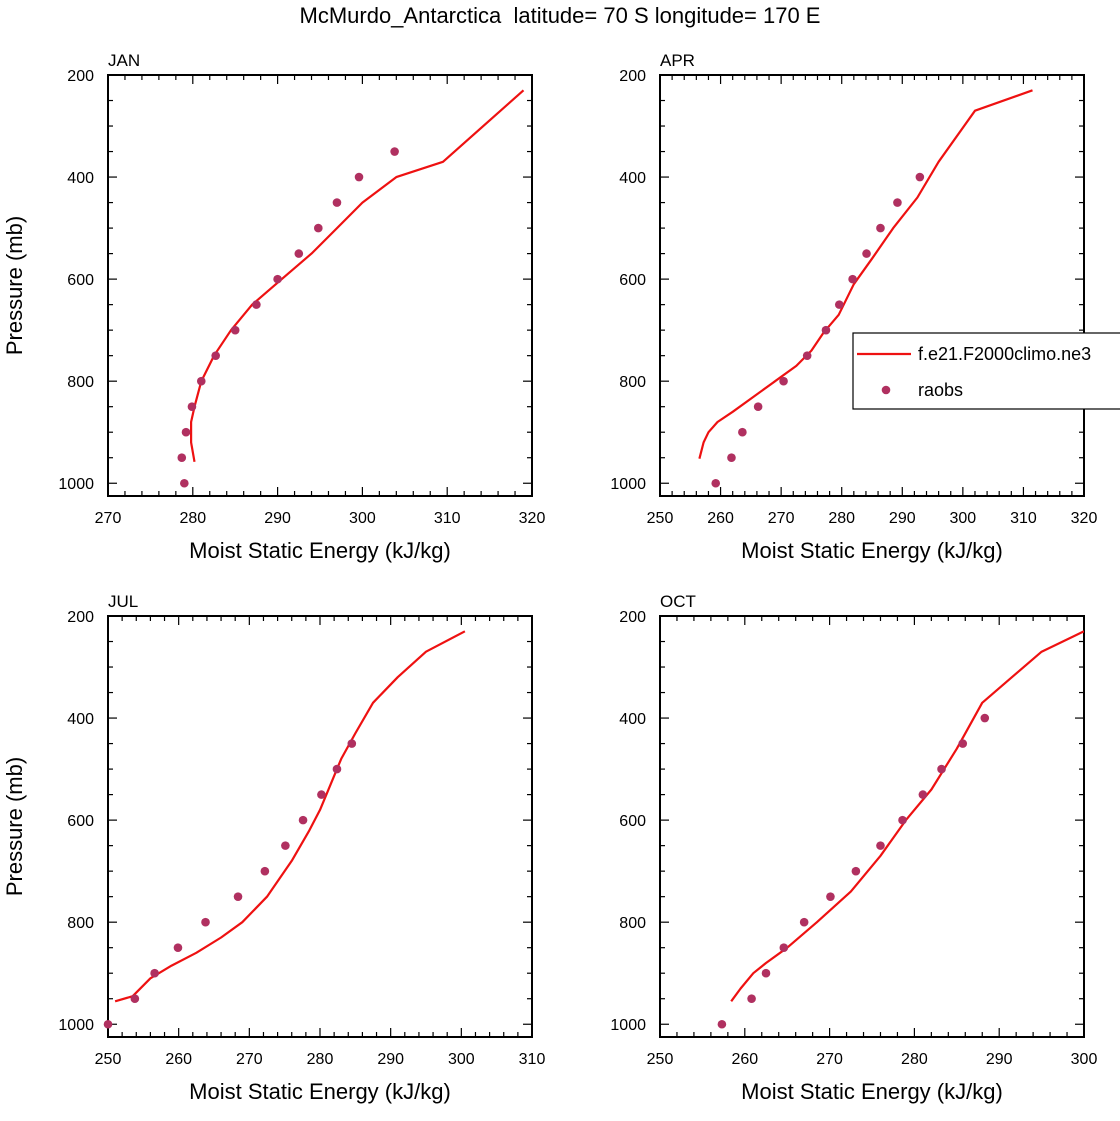  I want to click on legend-model-label: f.e21.F2000climo.ne3, so click(1004, 354).